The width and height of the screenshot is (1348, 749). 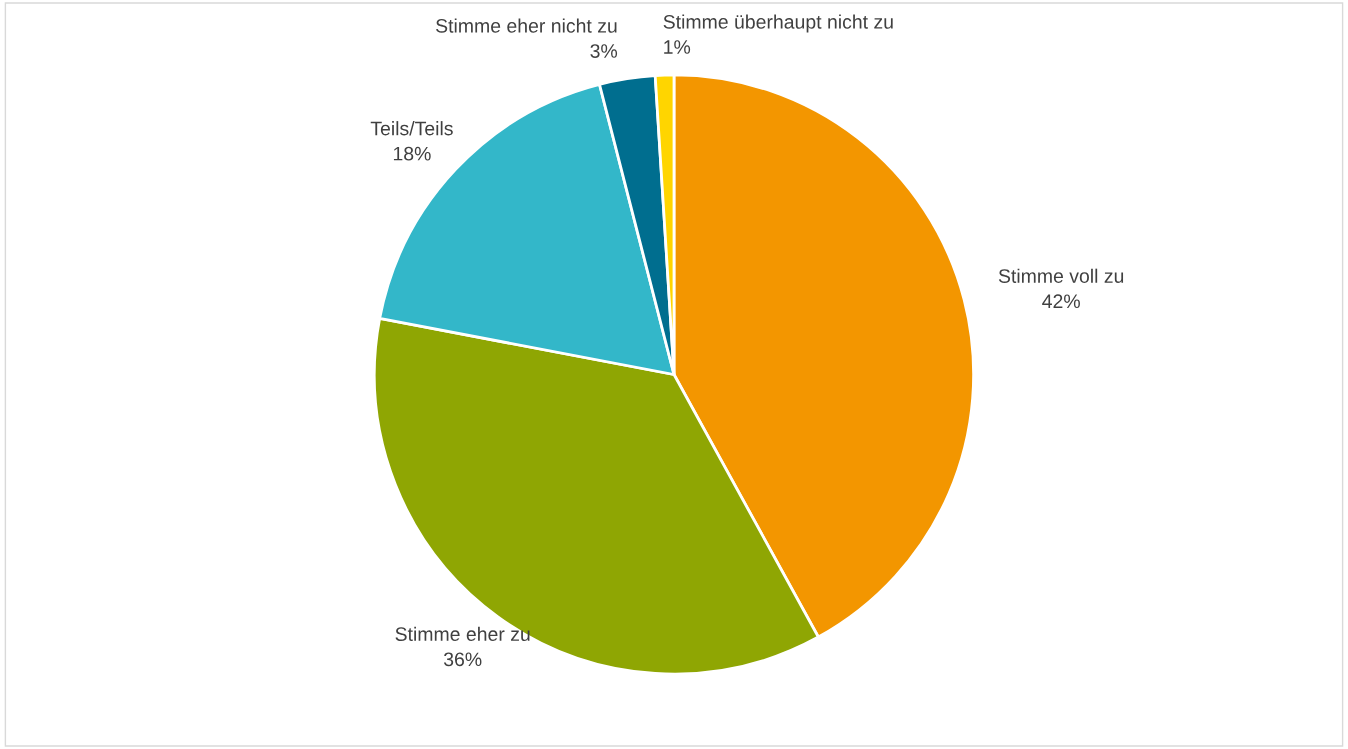 What do you see at coordinates (526, 25) in the screenshot?
I see `slice-label: Stimme eher nicht zu` at bounding box center [526, 25].